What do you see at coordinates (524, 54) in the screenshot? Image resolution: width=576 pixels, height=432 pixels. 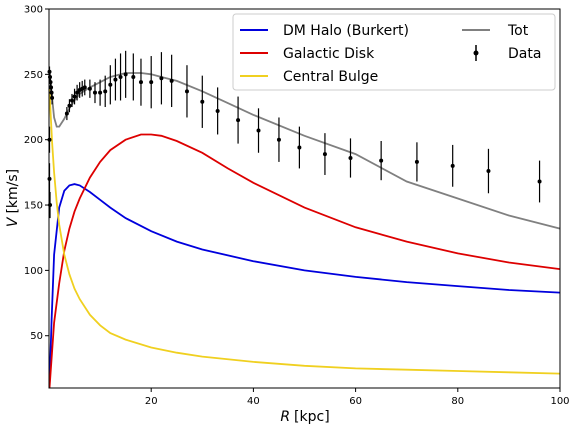 I see `legend-label-data: Data` at bounding box center [524, 54].